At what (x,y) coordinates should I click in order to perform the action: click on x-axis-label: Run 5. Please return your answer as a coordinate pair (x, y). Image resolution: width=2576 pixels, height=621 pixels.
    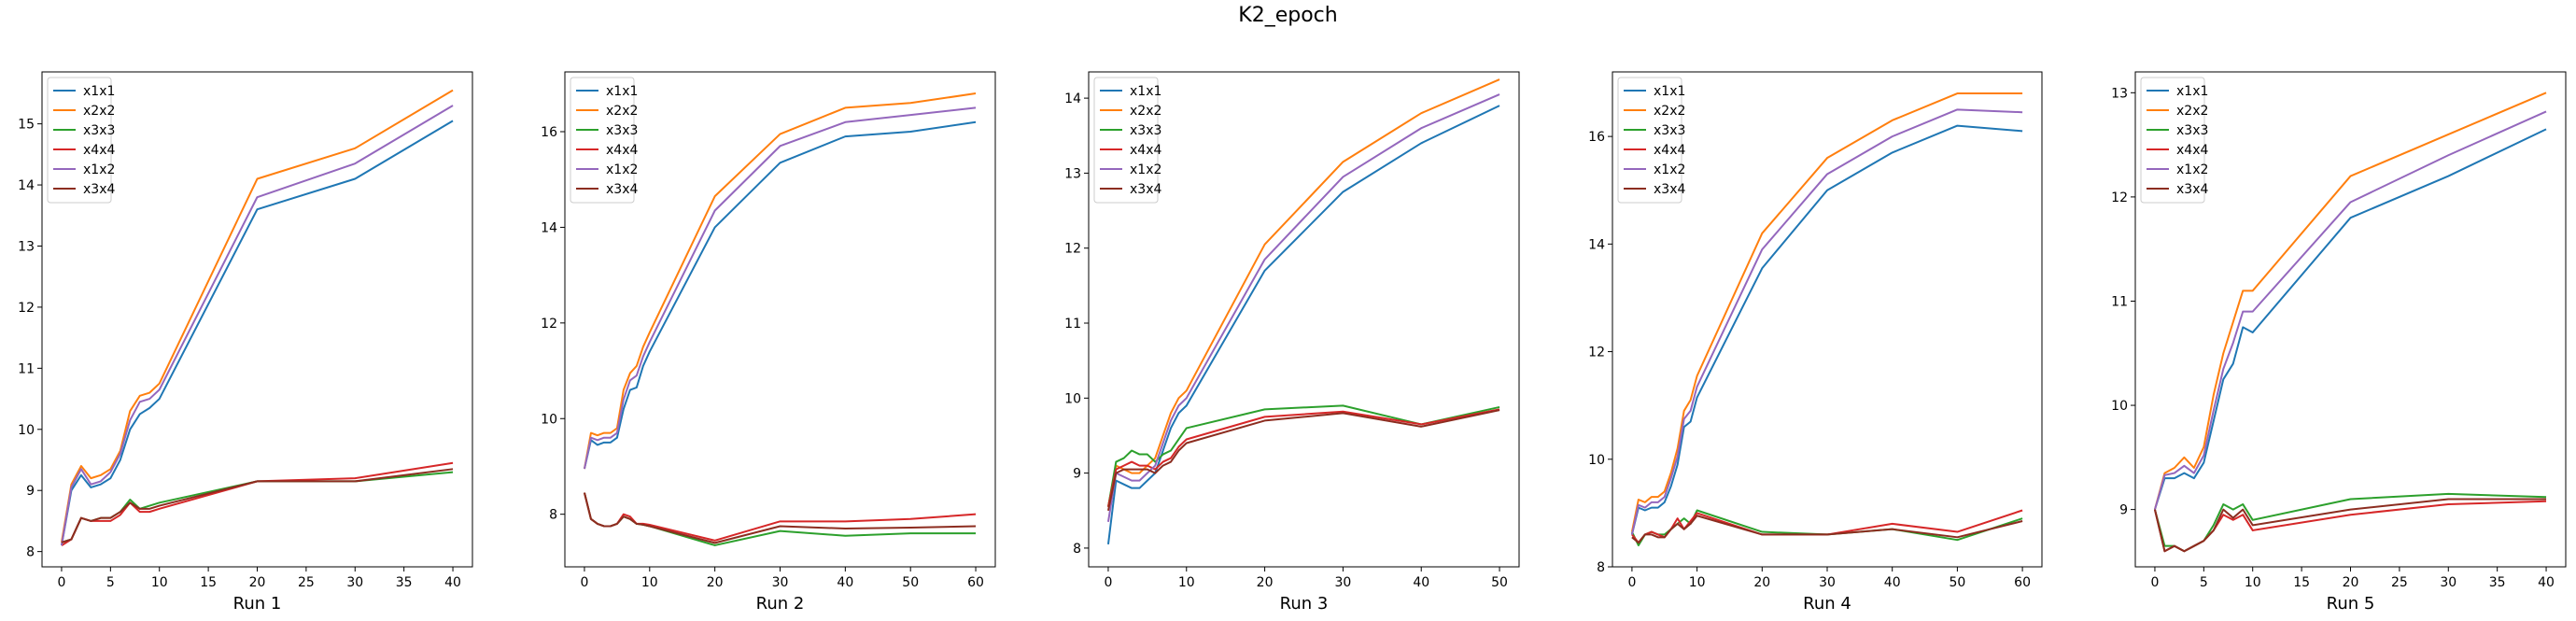
    Looking at the image, I should click on (2351, 604).